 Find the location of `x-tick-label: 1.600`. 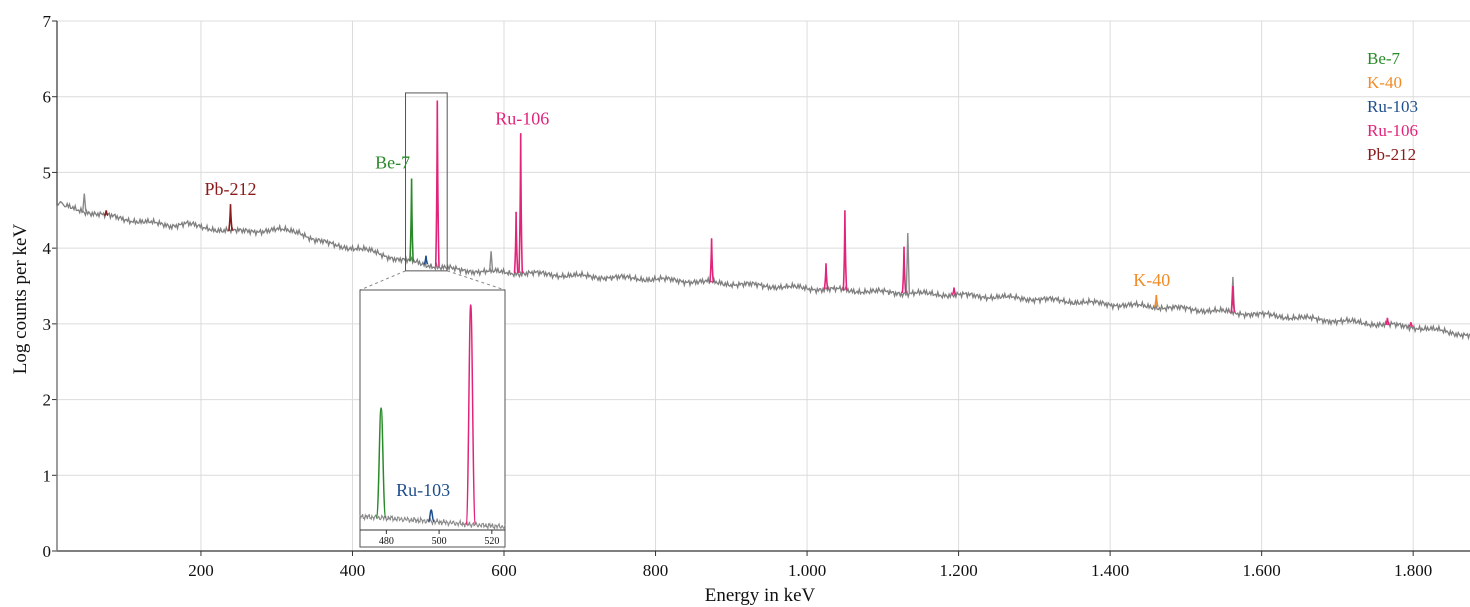

x-tick-label: 1.600 is located at coordinates (1262, 570).